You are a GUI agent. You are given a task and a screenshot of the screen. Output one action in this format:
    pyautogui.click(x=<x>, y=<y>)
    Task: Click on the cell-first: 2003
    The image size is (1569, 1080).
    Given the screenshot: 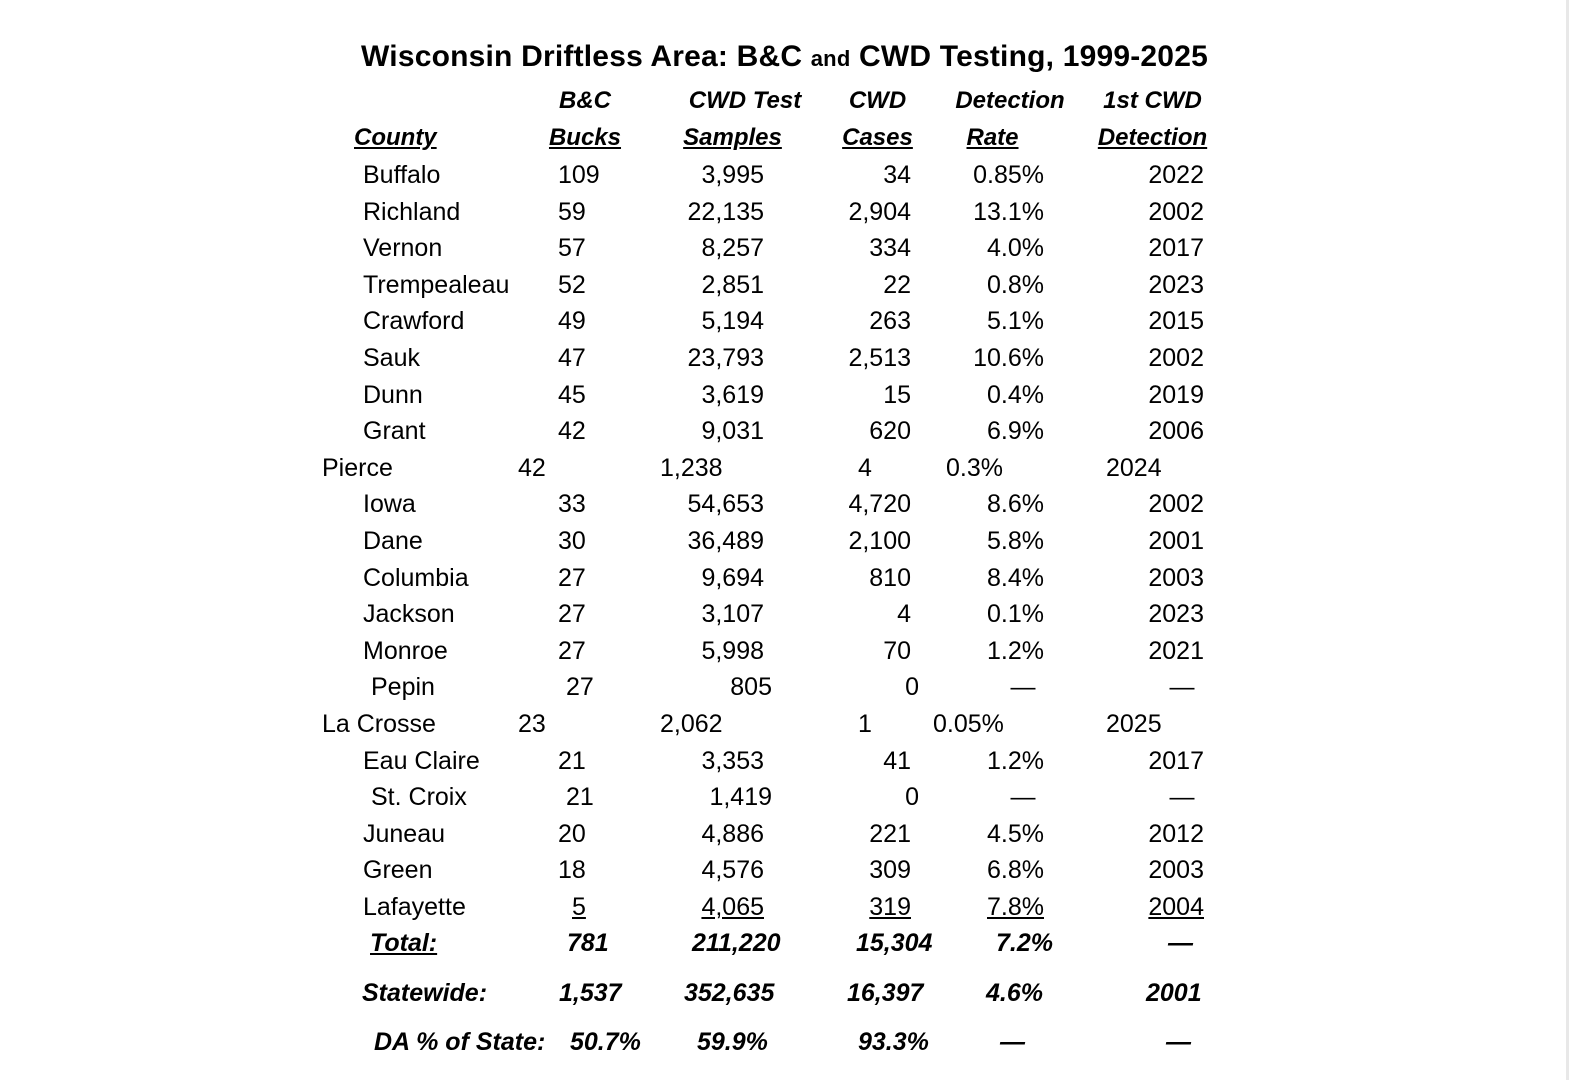 What is the action you would take?
    pyautogui.click(x=1176, y=870)
    